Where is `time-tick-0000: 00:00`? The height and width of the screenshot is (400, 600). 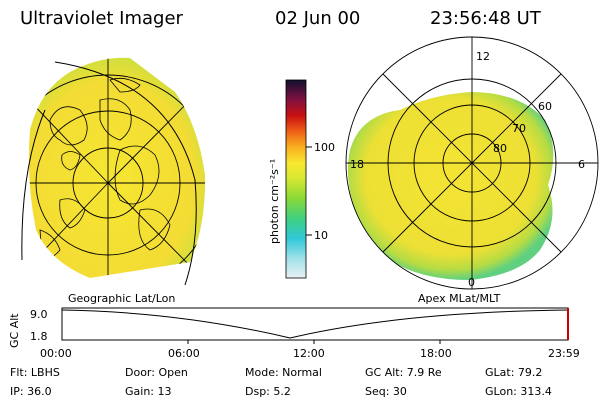
time-tick-0000: 00:00 is located at coordinates (56, 353).